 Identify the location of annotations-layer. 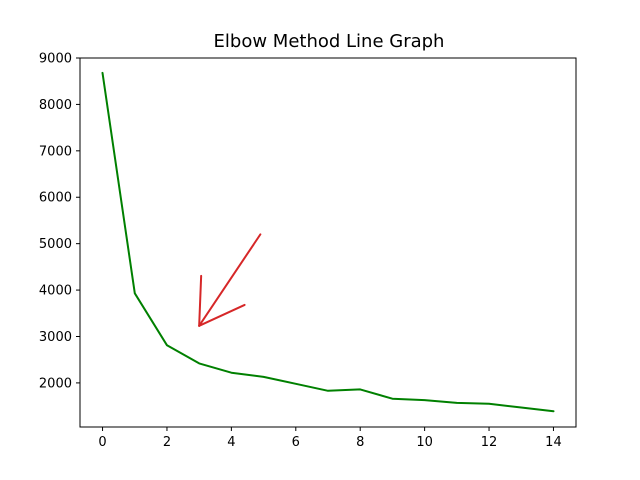
(230, 280).